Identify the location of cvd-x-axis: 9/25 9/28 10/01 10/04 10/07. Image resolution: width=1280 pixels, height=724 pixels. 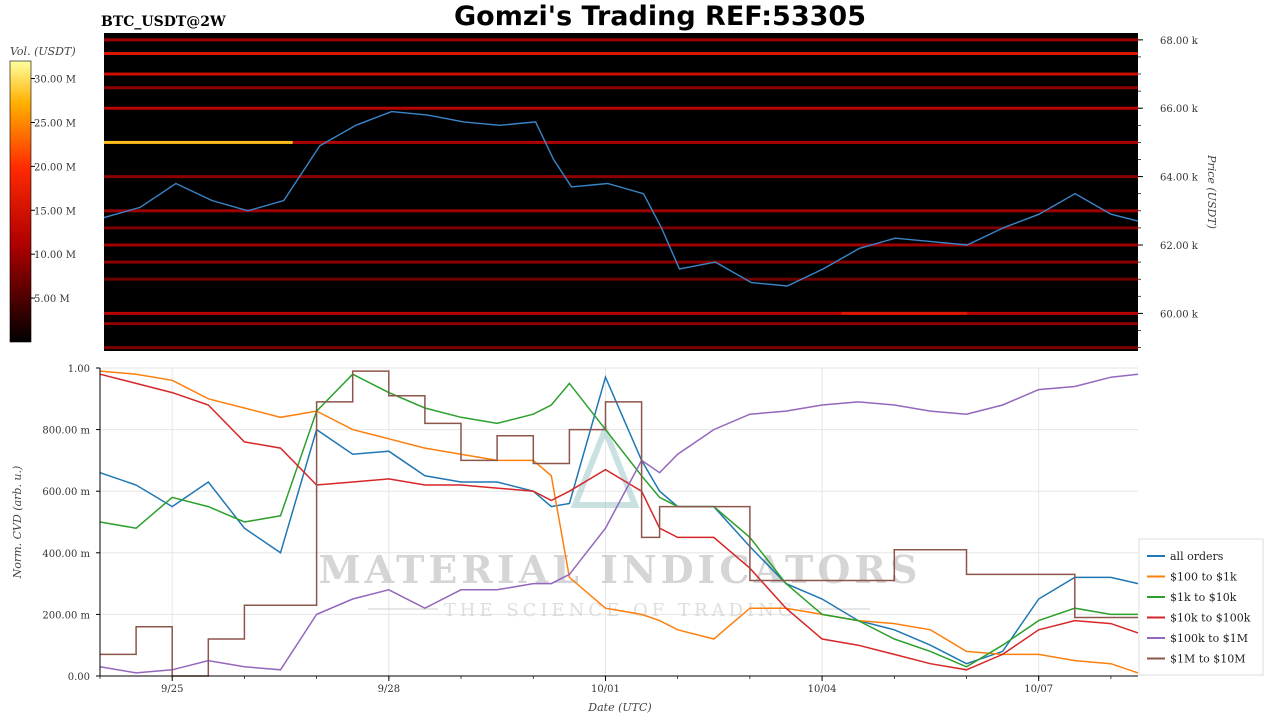
(605, 685).